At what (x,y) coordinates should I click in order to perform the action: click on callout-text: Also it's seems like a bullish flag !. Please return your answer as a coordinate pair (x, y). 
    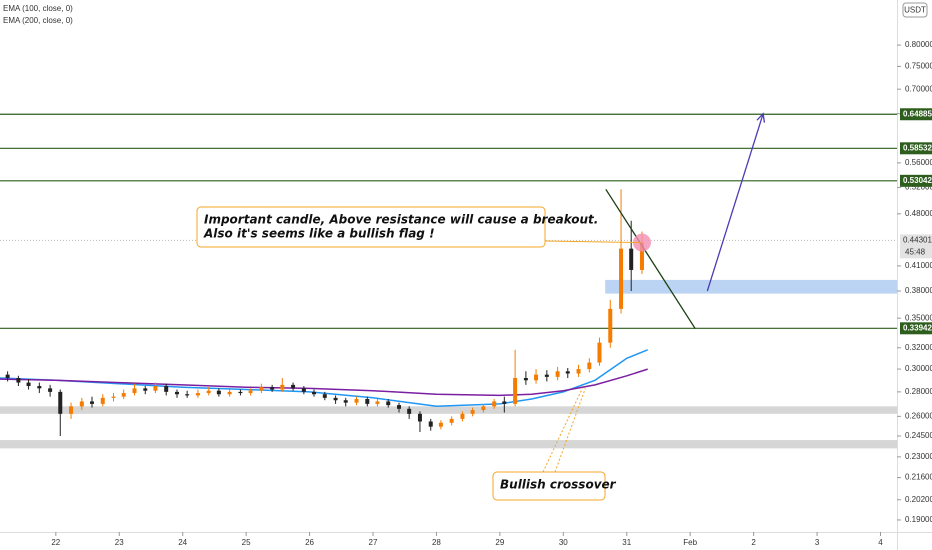
    Looking at the image, I should click on (319, 234).